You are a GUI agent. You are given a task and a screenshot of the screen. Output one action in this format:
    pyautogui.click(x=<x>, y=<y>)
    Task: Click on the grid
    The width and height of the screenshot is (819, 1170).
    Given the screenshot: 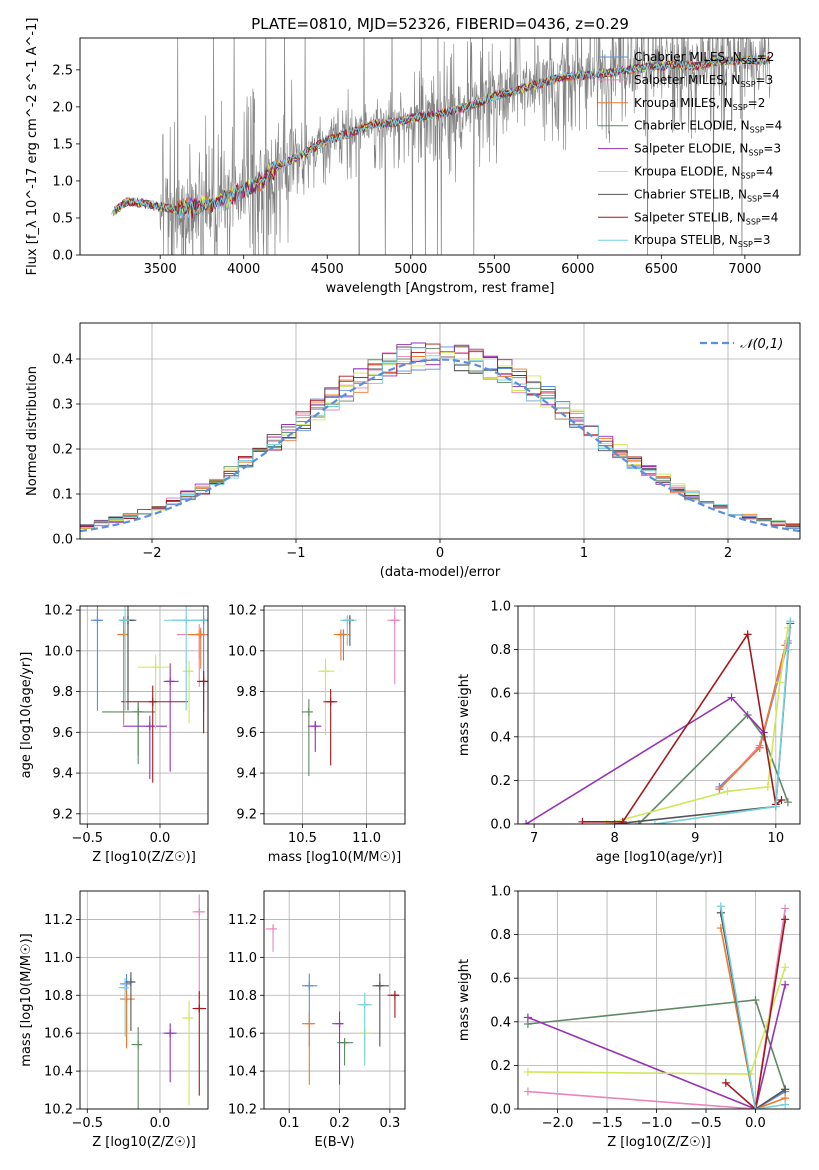 What is the action you would take?
    pyautogui.click(x=659, y=715)
    